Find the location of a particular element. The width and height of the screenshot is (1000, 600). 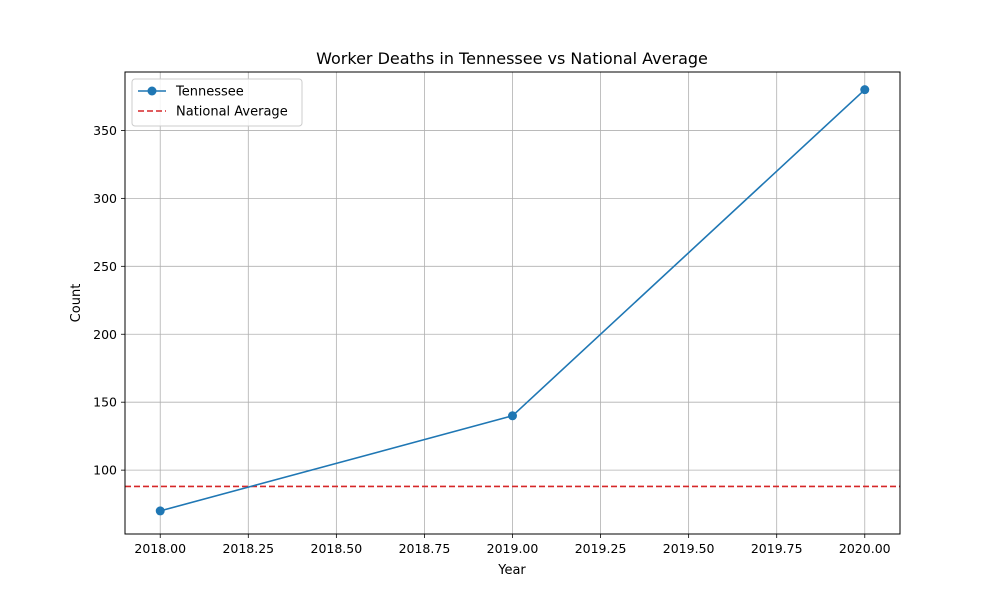

x-tick-label: 2019.00 is located at coordinates (513, 548).